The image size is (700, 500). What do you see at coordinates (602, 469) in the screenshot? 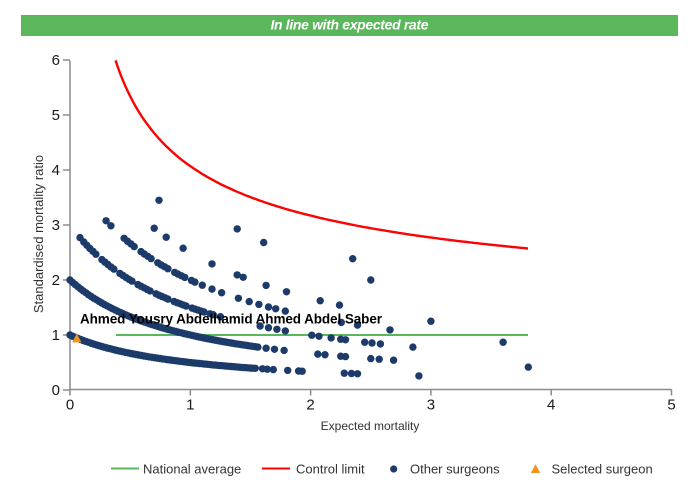
I see `svg-text: Selected surgeon` at bounding box center [602, 469].